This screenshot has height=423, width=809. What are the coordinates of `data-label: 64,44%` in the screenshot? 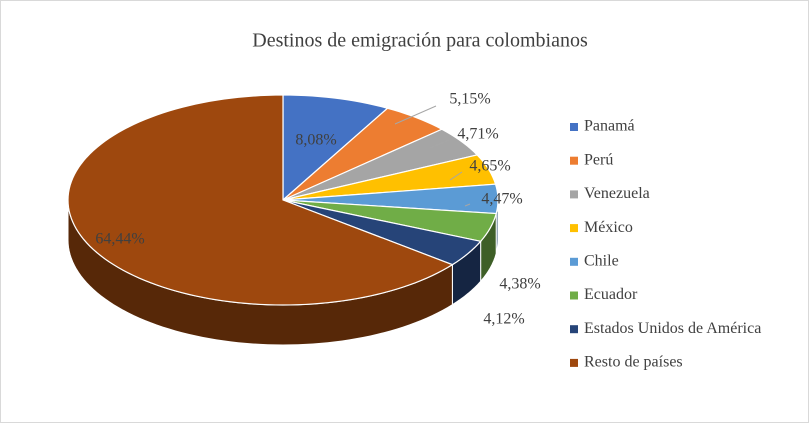 It's located at (119, 239).